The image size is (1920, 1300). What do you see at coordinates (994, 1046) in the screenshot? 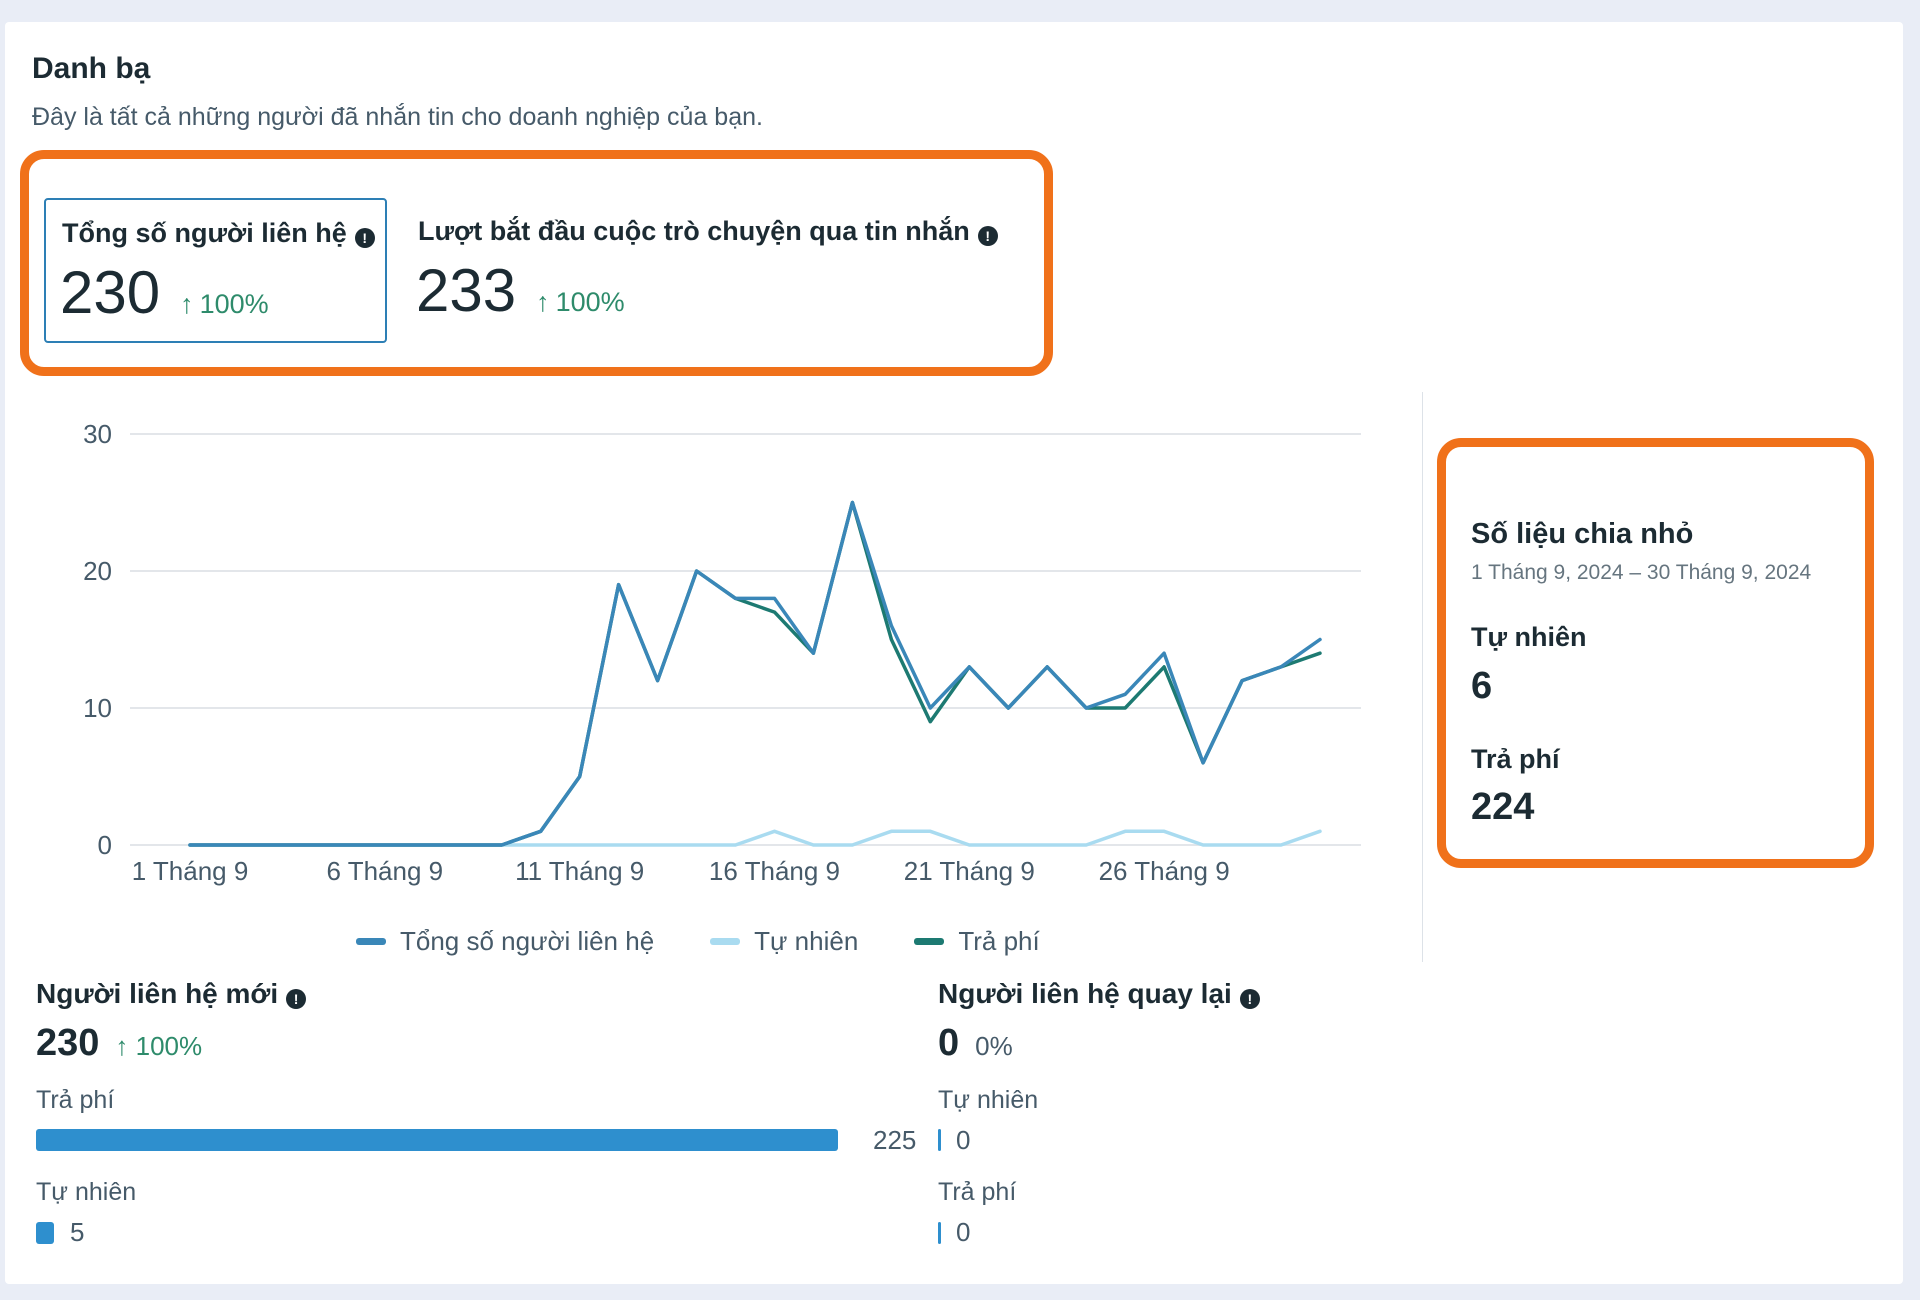
I see `returning-contacts-delta: 0%` at bounding box center [994, 1046].